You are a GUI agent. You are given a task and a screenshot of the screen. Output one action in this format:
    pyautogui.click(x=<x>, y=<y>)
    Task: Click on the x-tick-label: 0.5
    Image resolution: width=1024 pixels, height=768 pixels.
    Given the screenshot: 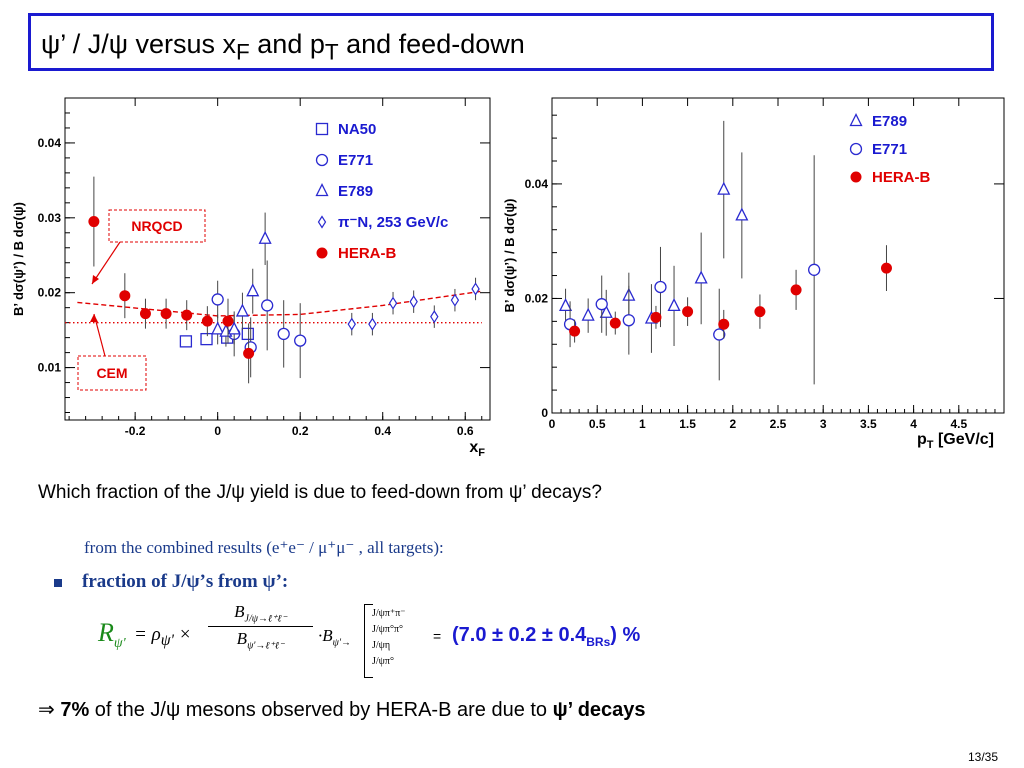 What is the action you would take?
    pyautogui.click(x=597, y=424)
    